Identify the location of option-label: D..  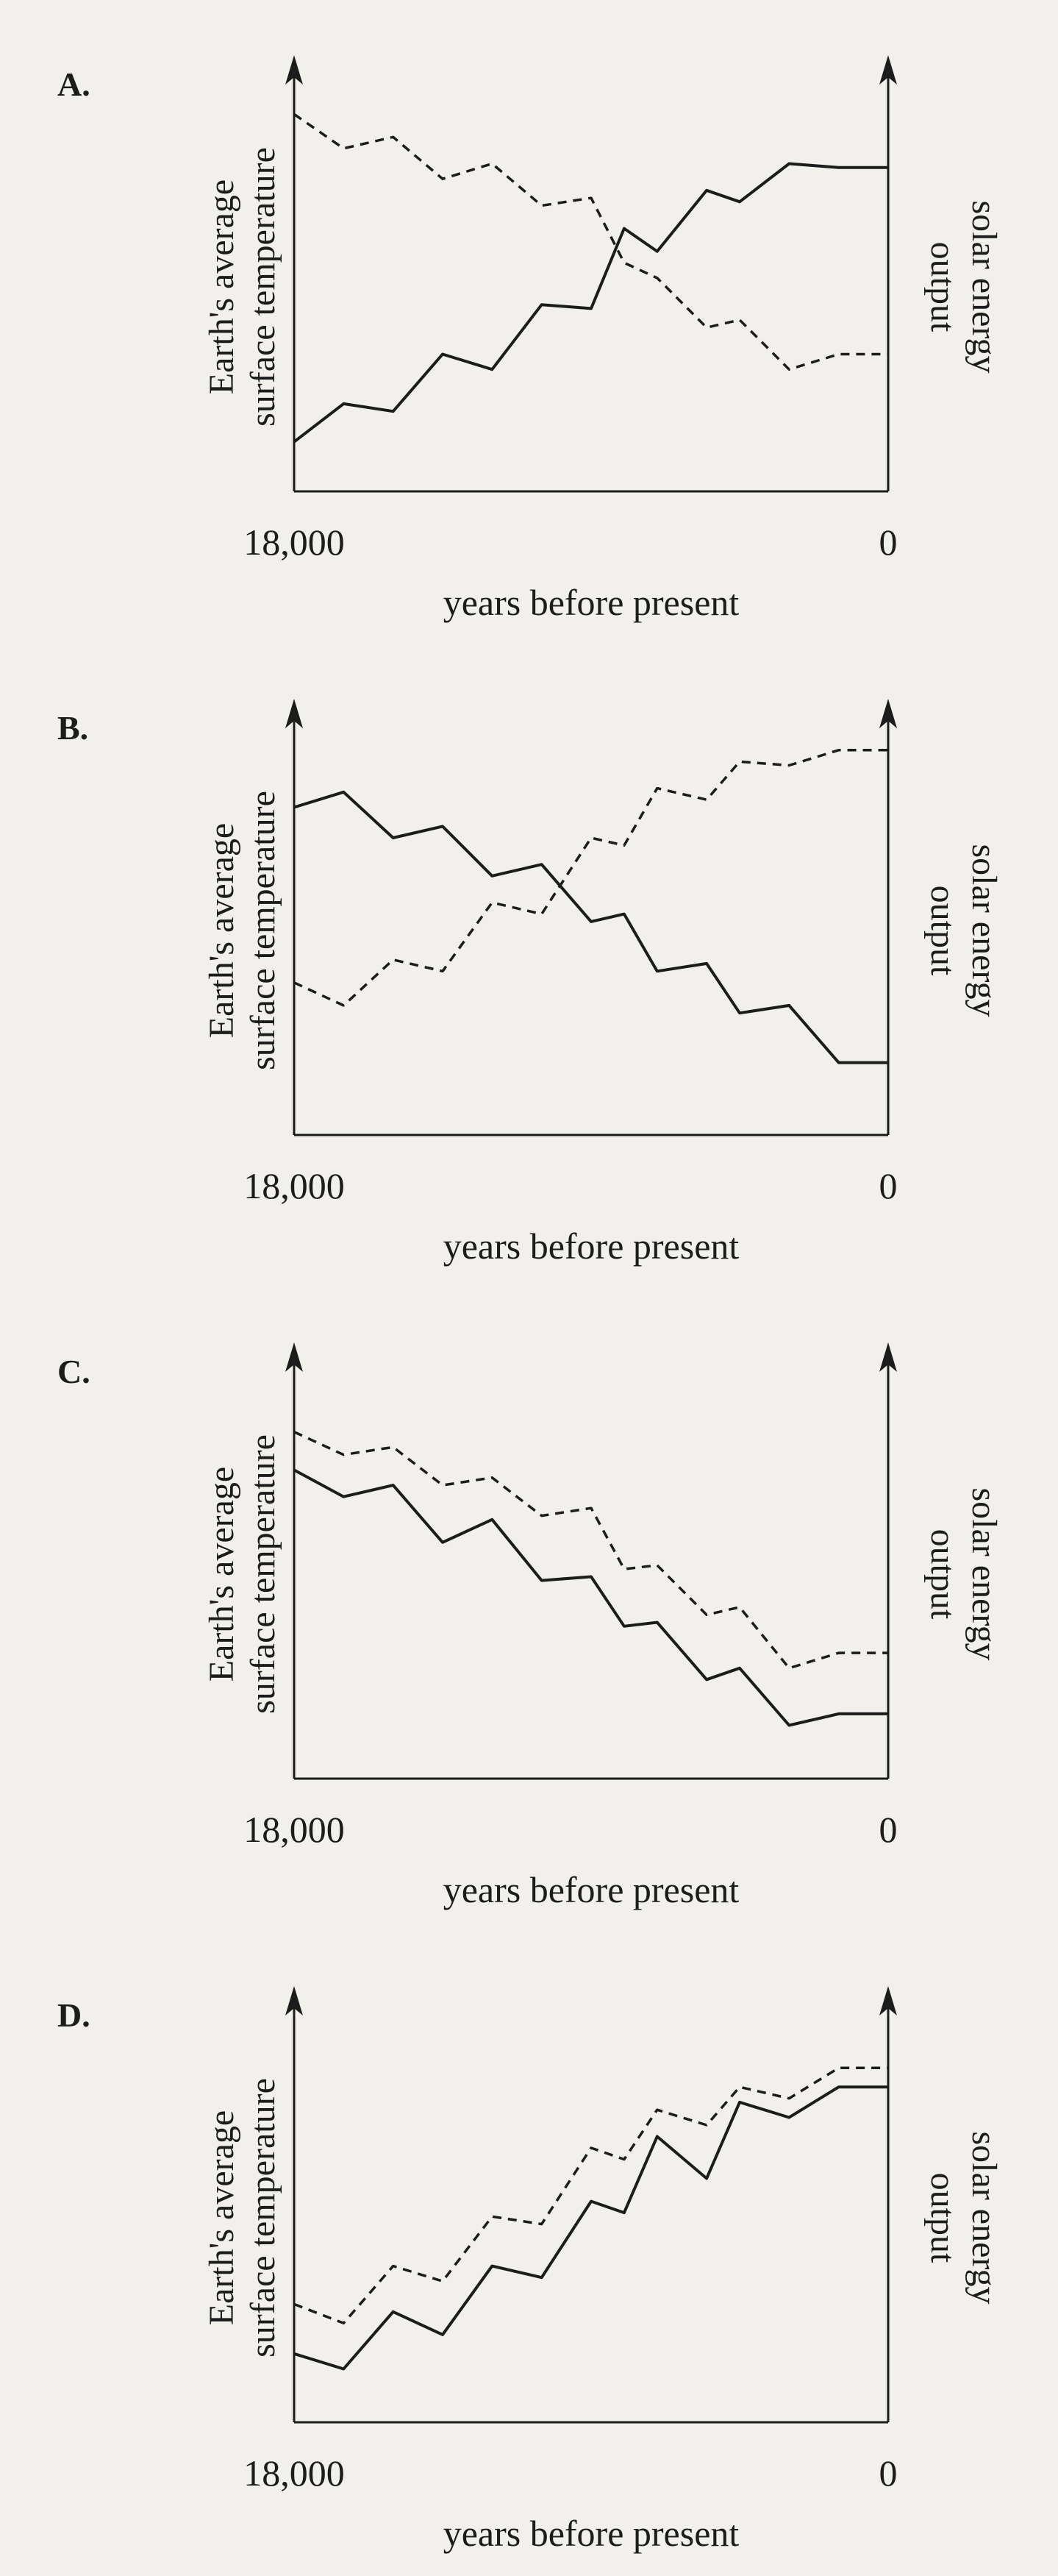
(73, 2015).